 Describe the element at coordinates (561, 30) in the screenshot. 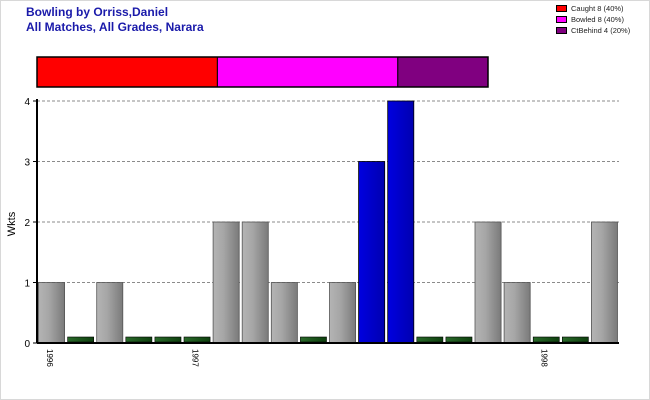

I see `legend-swatch-ctbehind` at that location.